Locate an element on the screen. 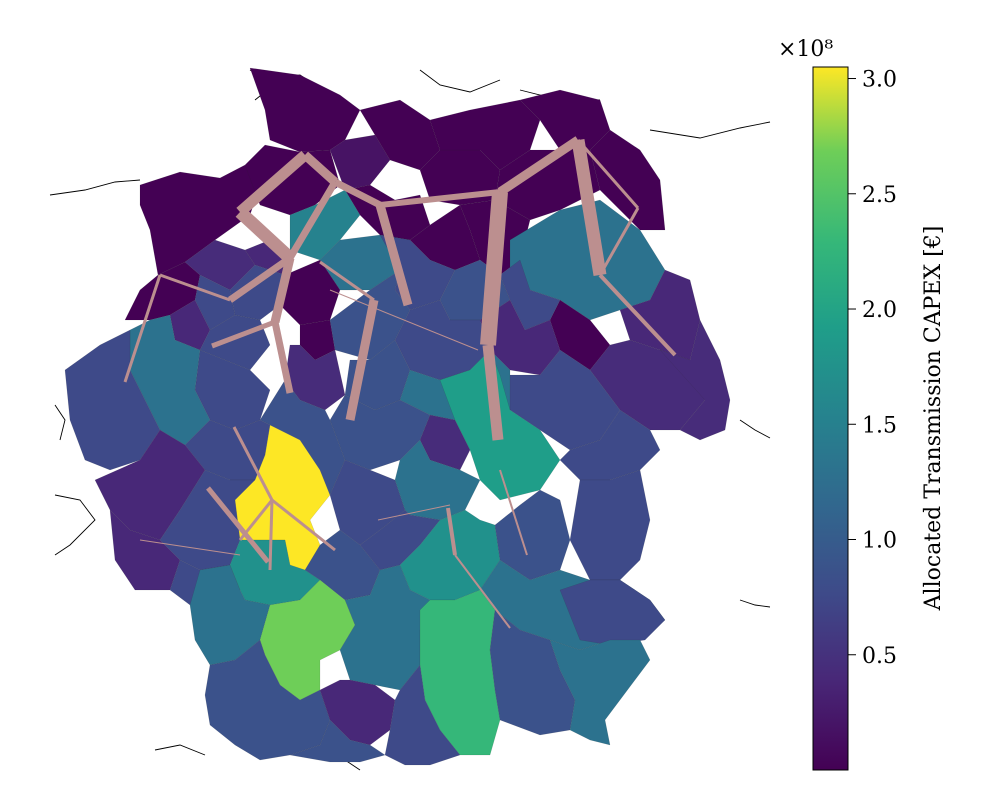  colorbar-tick-label: 1.5 is located at coordinates (879, 425).